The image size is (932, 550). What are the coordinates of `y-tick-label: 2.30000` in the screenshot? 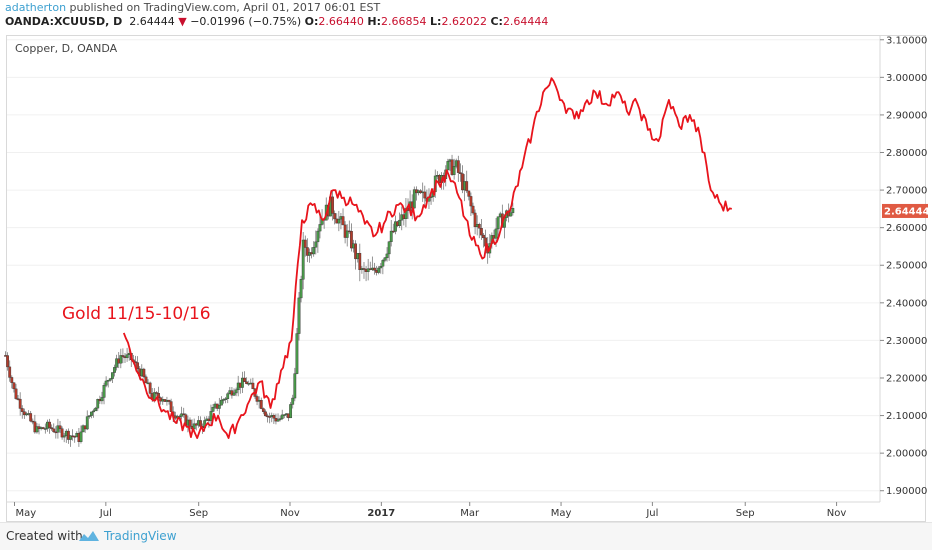 It's located at (906, 341).